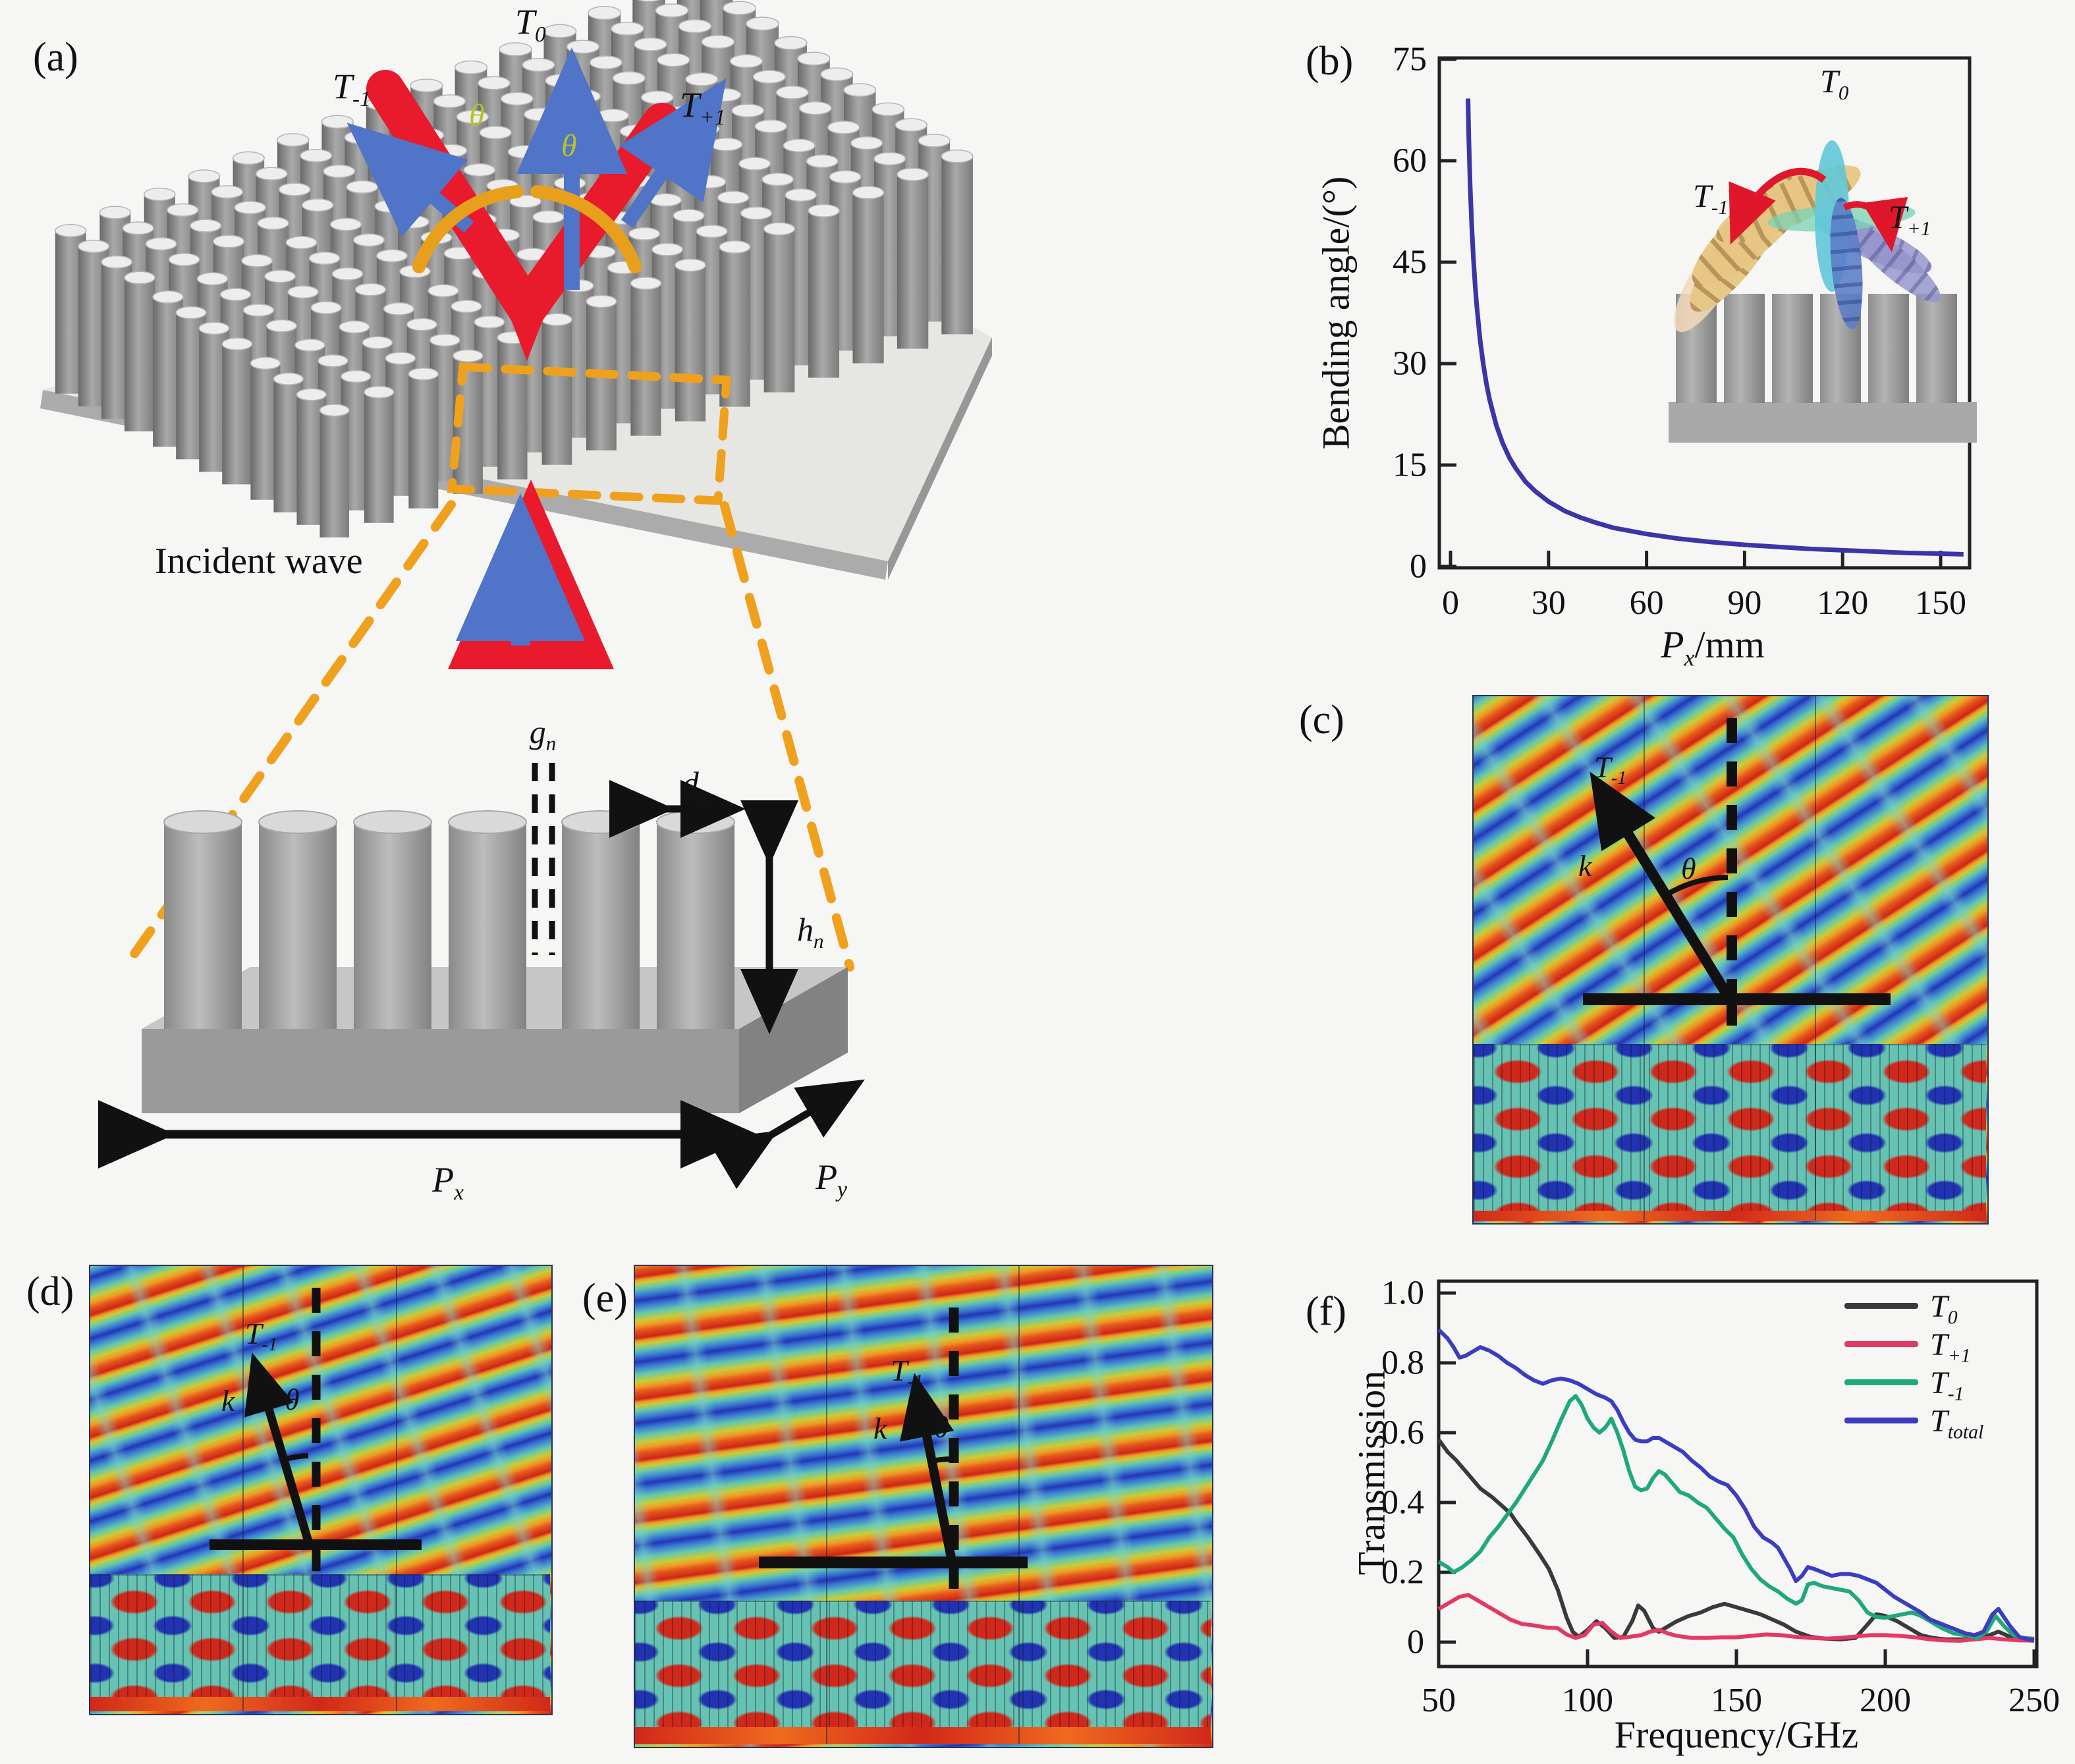 The width and height of the screenshot is (2075, 1764). What do you see at coordinates (468, 229) in the screenshot?
I see `theta-arc-left` at bounding box center [468, 229].